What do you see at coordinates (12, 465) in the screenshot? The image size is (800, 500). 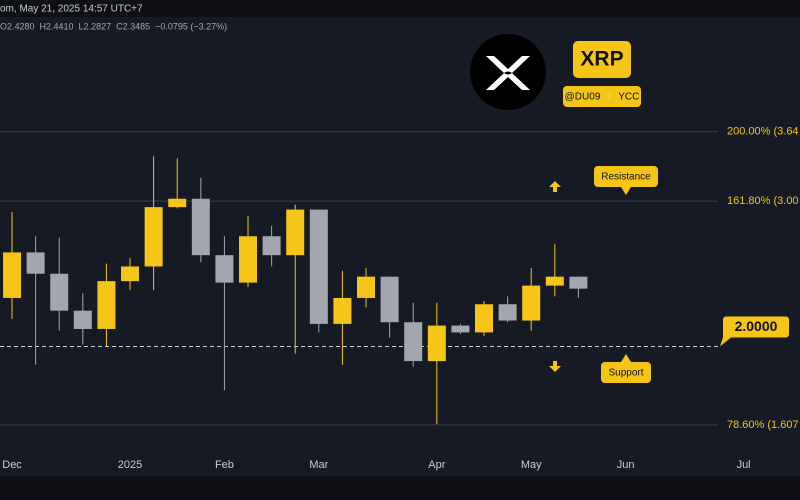 I see `x-tick-label: Dec` at bounding box center [12, 465].